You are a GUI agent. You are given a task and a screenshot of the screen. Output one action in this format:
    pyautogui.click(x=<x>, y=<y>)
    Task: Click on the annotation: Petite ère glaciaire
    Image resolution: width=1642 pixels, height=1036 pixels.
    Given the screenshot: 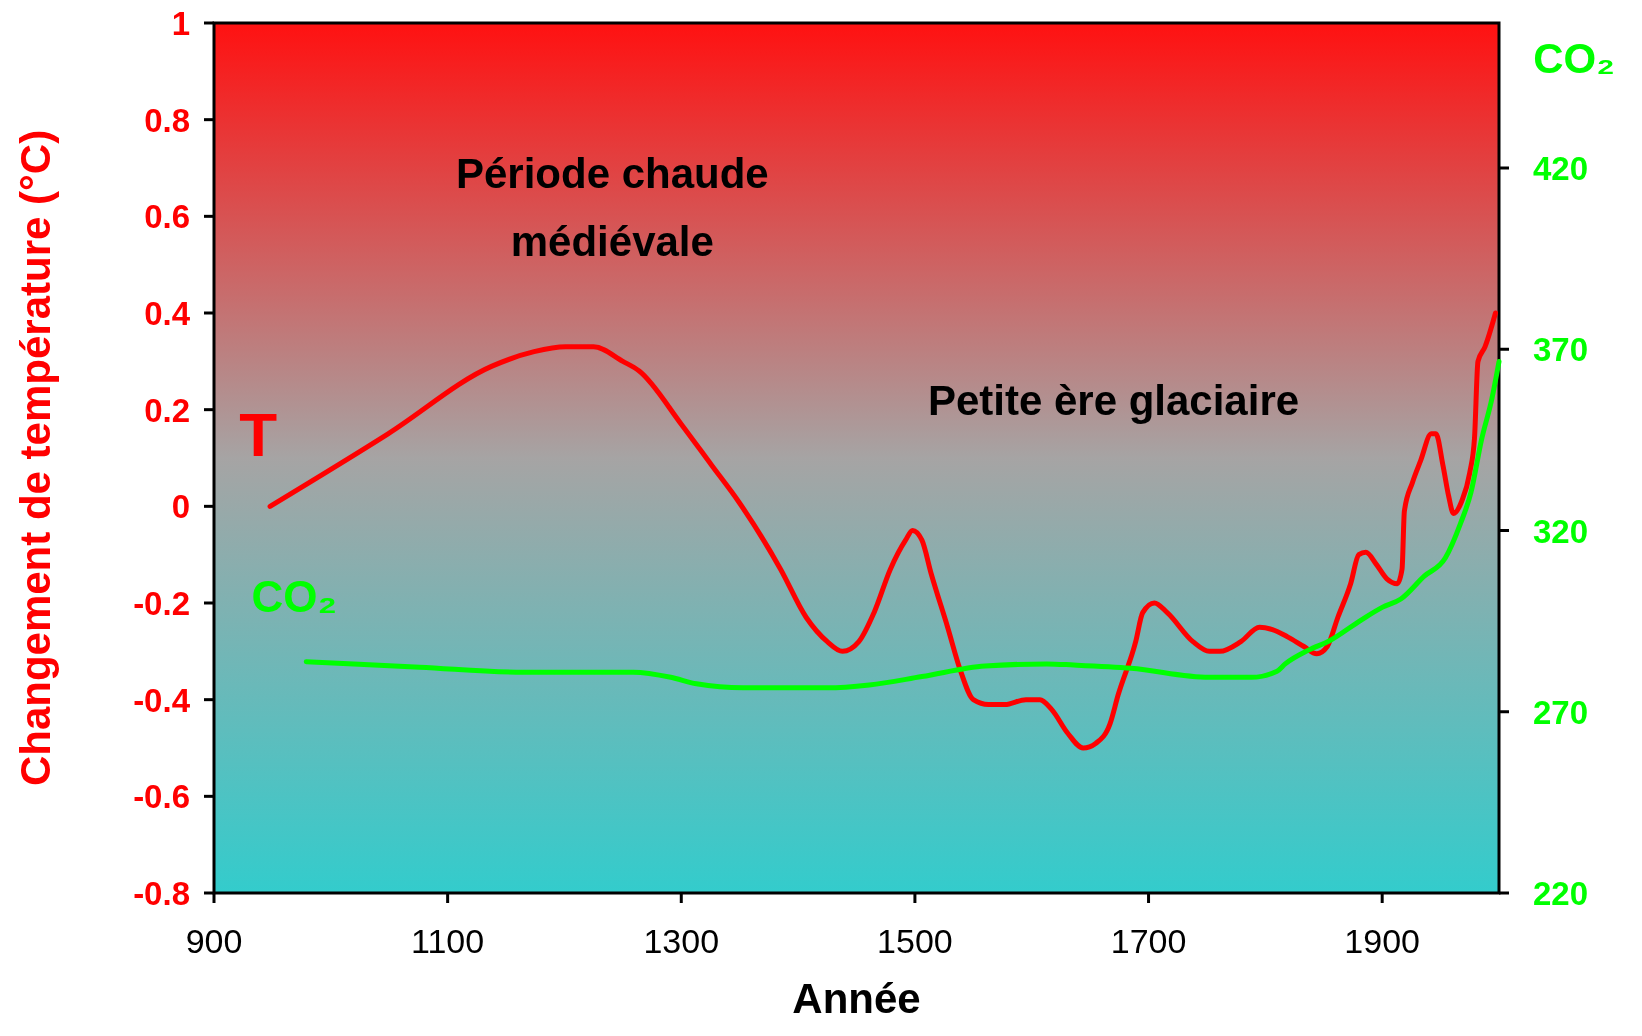 What is the action you would take?
    pyautogui.click(x=1113, y=400)
    